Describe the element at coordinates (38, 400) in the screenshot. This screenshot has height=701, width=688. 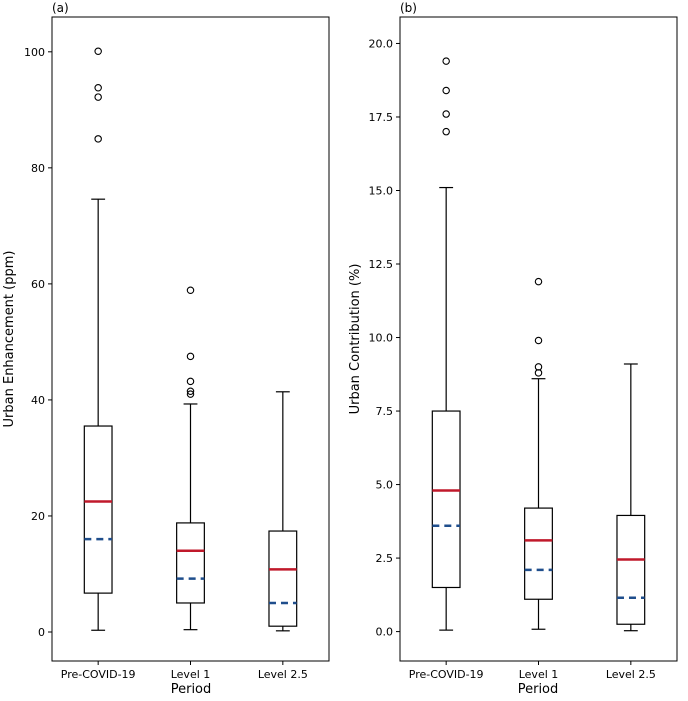
I see `y-tick-label: 40` at that location.